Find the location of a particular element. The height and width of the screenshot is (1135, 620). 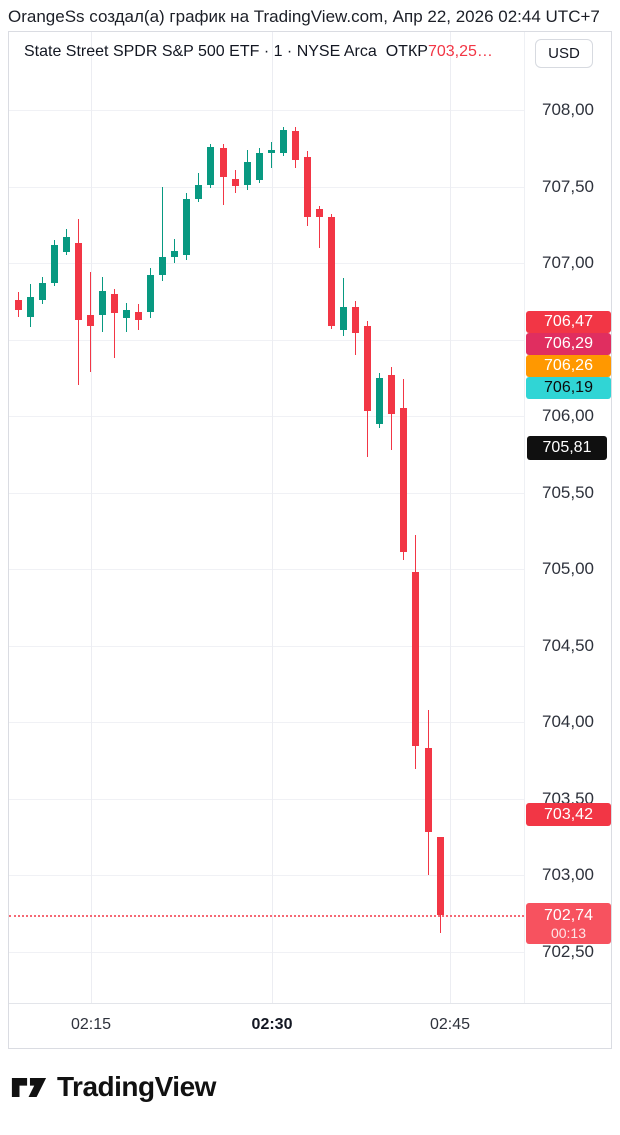

candle-02:31 is located at coordinates (283, 141).